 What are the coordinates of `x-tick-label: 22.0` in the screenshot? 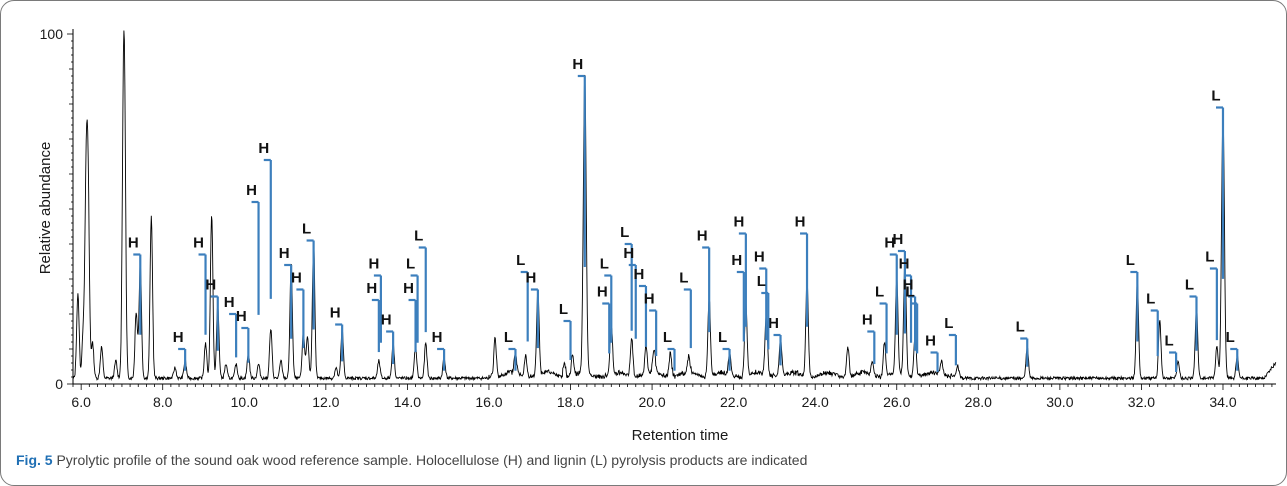 It's located at (733, 402).